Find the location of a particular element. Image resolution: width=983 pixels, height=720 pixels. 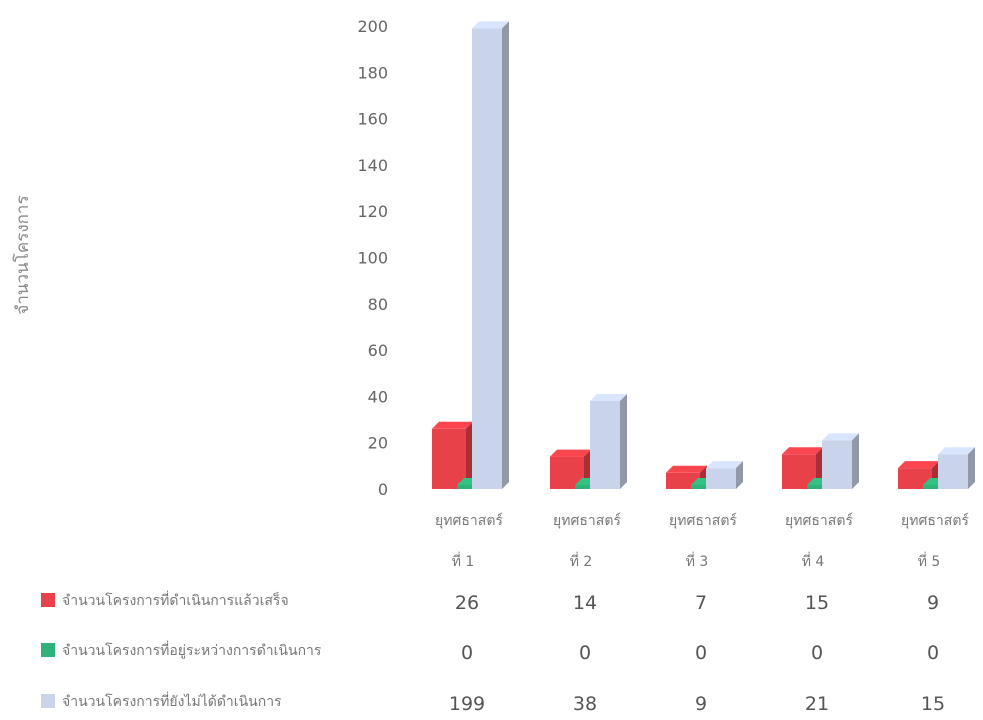

category-sublabel: ที่ 3 is located at coordinates (697, 561).